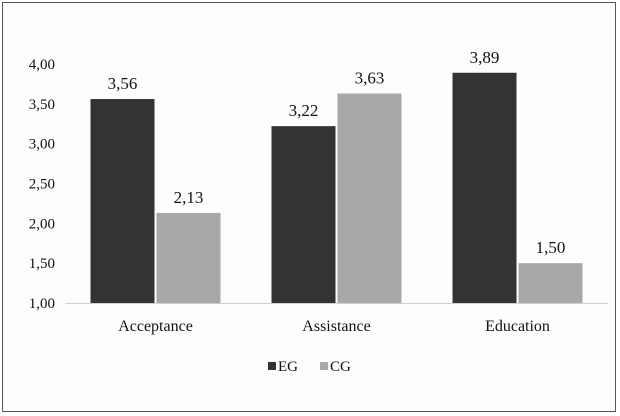  I want to click on data-label: 3,63, so click(370, 77).